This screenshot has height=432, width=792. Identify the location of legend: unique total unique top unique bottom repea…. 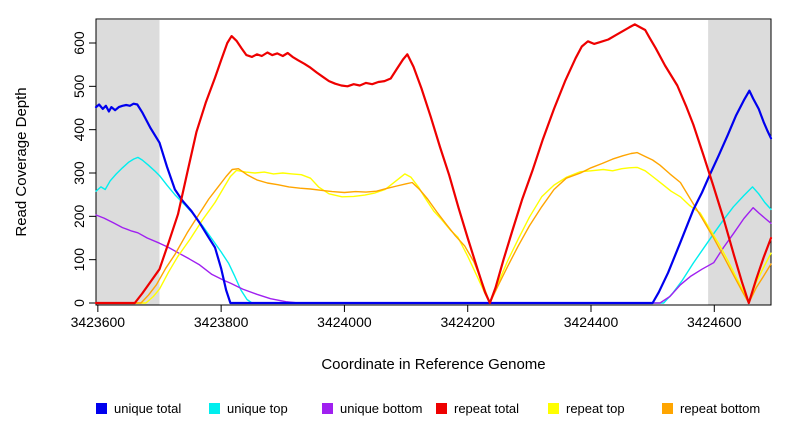
(428, 408).